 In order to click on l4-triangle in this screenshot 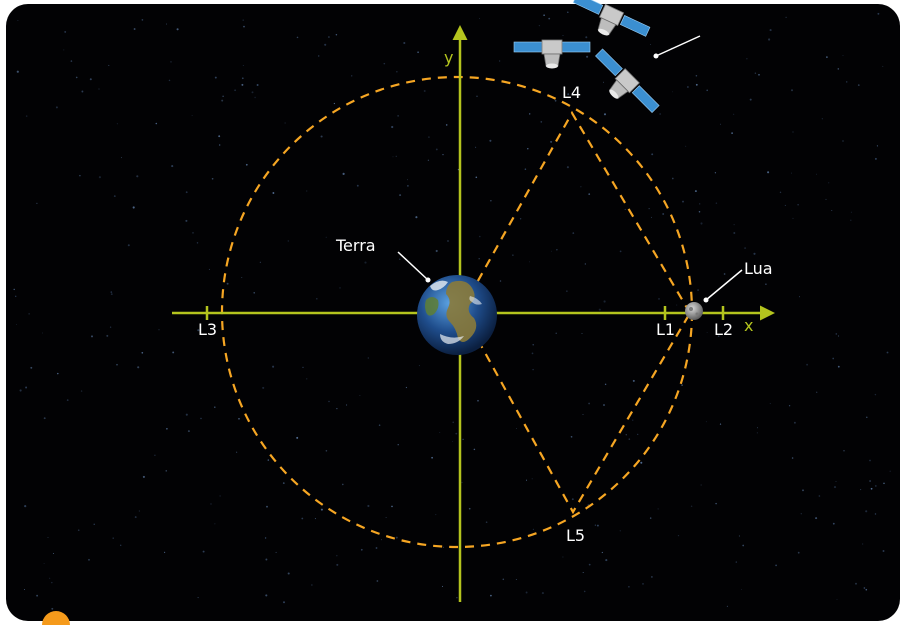, I will do `click(580, 213)`.